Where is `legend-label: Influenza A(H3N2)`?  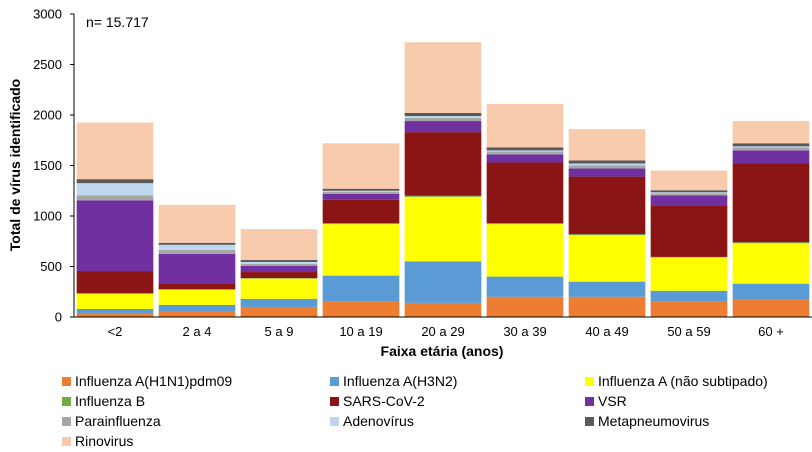 legend-label: Influenza A(H3N2) is located at coordinates (400, 381).